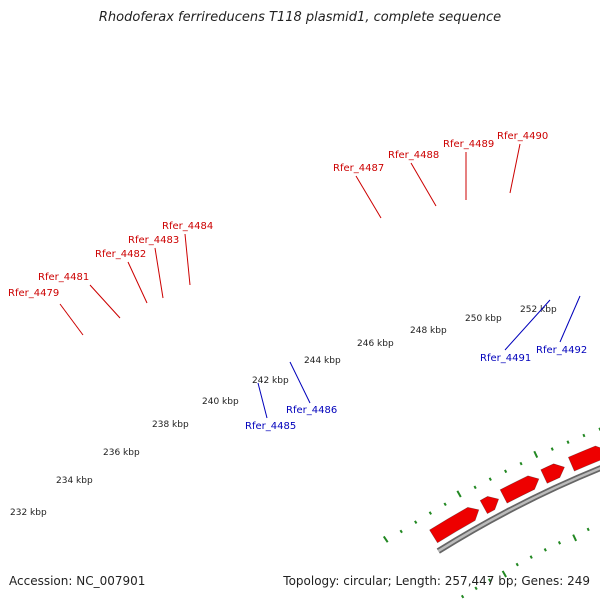 The image size is (600, 600). I want to click on kbp-label: 246 kbp, so click(375, 344).